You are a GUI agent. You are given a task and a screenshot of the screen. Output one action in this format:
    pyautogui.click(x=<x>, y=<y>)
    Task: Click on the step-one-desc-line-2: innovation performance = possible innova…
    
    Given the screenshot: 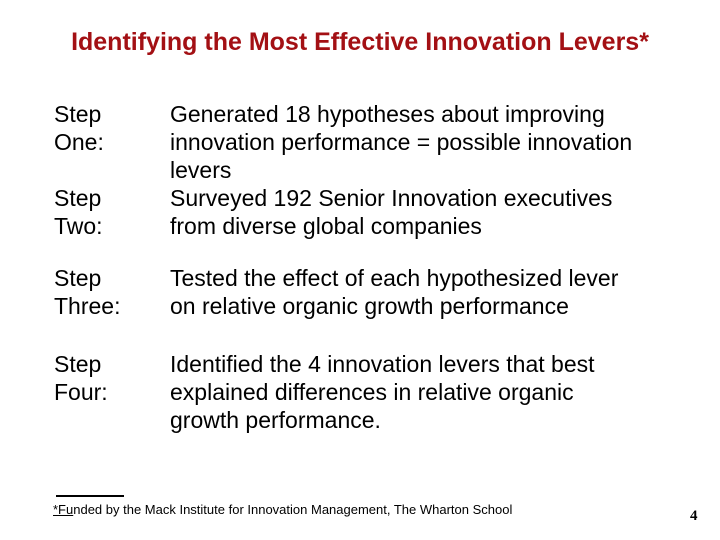 What is the action you would take?
    pyautogui.click(x=401, y=142)
    